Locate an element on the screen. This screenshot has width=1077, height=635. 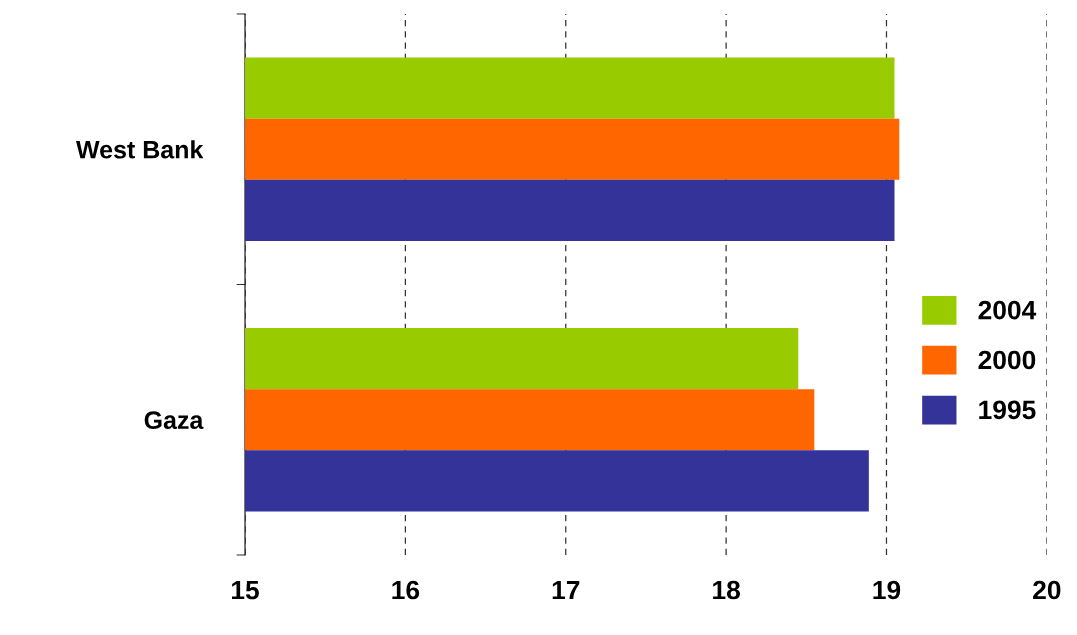
x-tick-label: 16 is located at coordinates (406, 590).